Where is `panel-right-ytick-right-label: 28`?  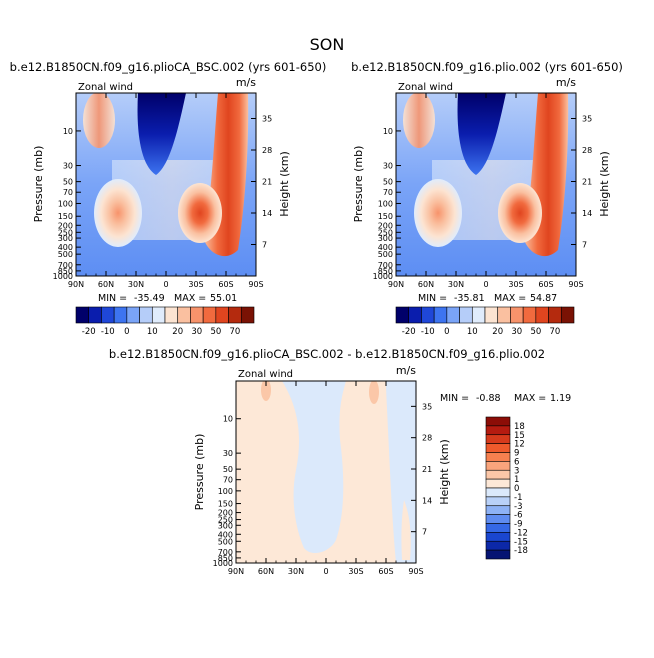 panel-right-ytick-right-label: 28 is located at coordinates (587, 150).